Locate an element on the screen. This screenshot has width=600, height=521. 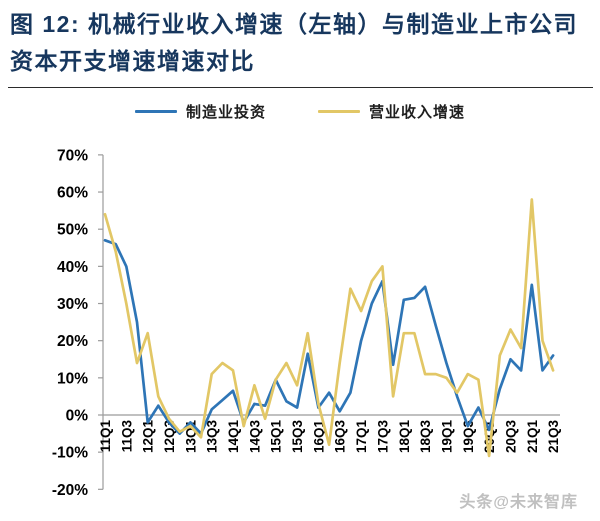
y-tick-label: 30% is located at coordinates (72, 304).